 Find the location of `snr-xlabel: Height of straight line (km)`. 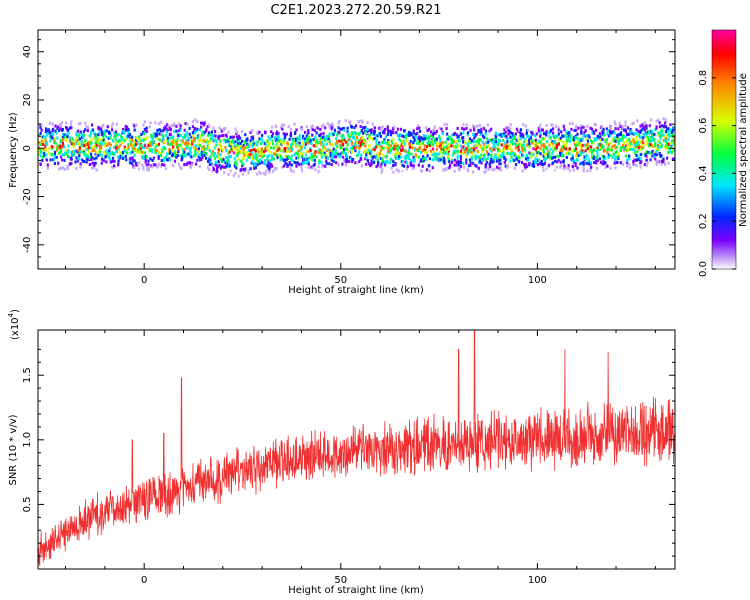

snr-xlabel: Height of straight line (km) is located at coordinates (356, 590).